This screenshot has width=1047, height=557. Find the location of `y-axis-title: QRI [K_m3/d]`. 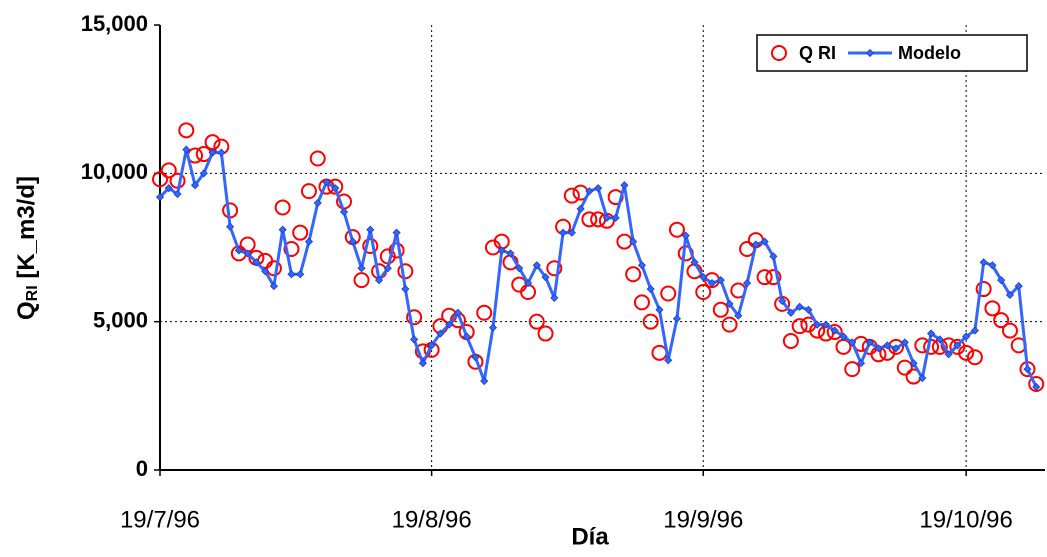

y-axis-title: QRI [K_m3/d] is located at coordinates (27, 248).